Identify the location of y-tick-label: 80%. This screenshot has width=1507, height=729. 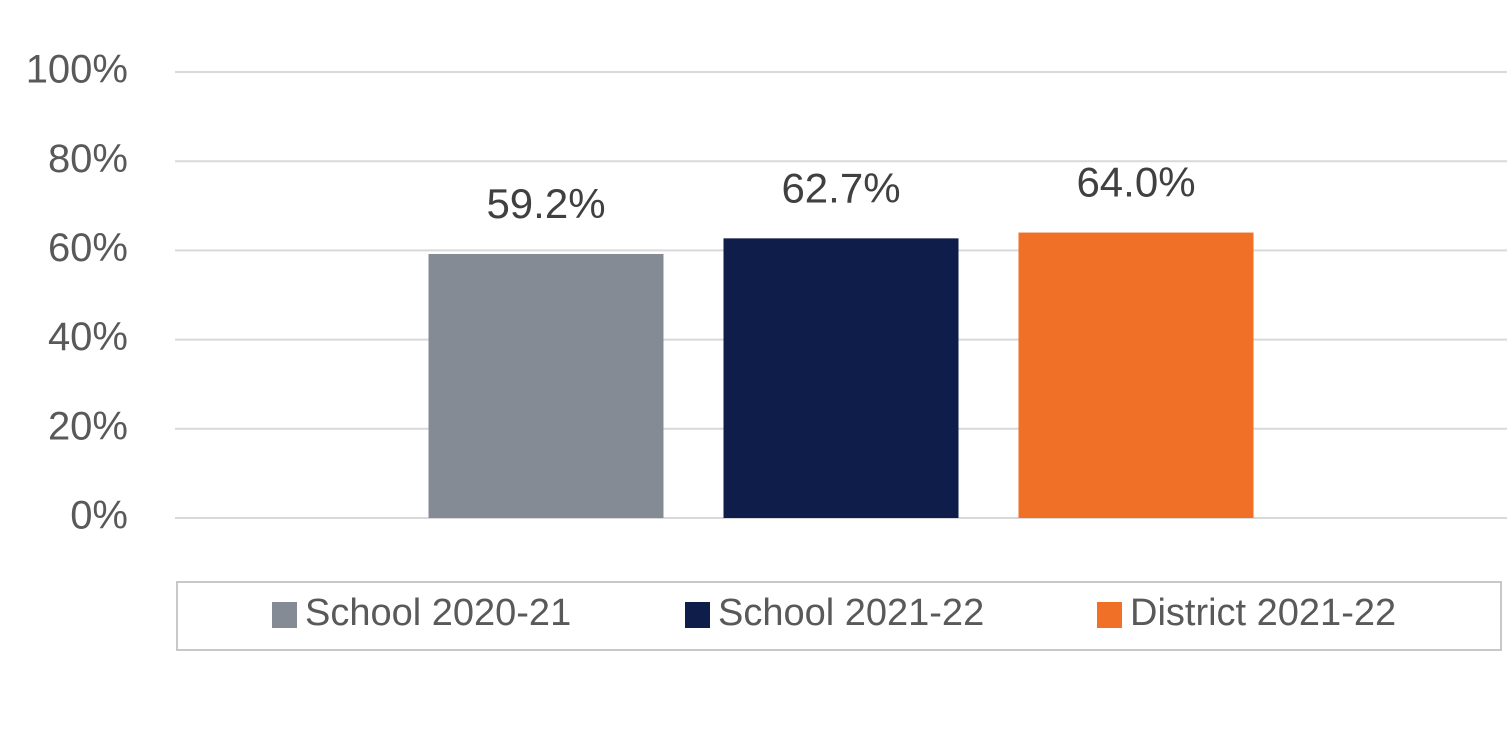
(88, 159).